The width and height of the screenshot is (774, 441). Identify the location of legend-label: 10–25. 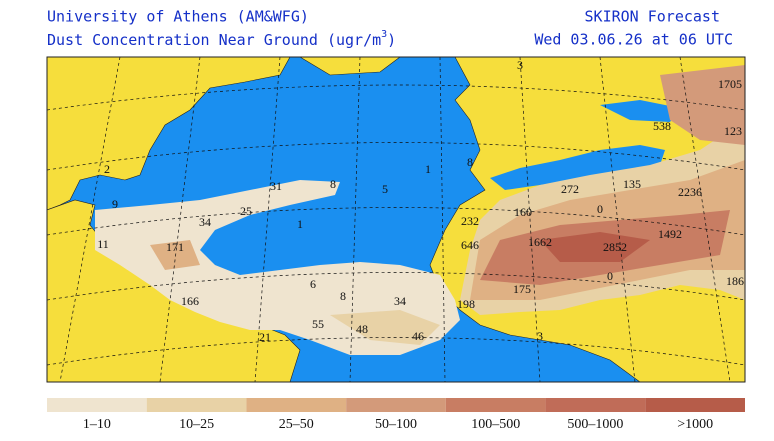
(196, 424).